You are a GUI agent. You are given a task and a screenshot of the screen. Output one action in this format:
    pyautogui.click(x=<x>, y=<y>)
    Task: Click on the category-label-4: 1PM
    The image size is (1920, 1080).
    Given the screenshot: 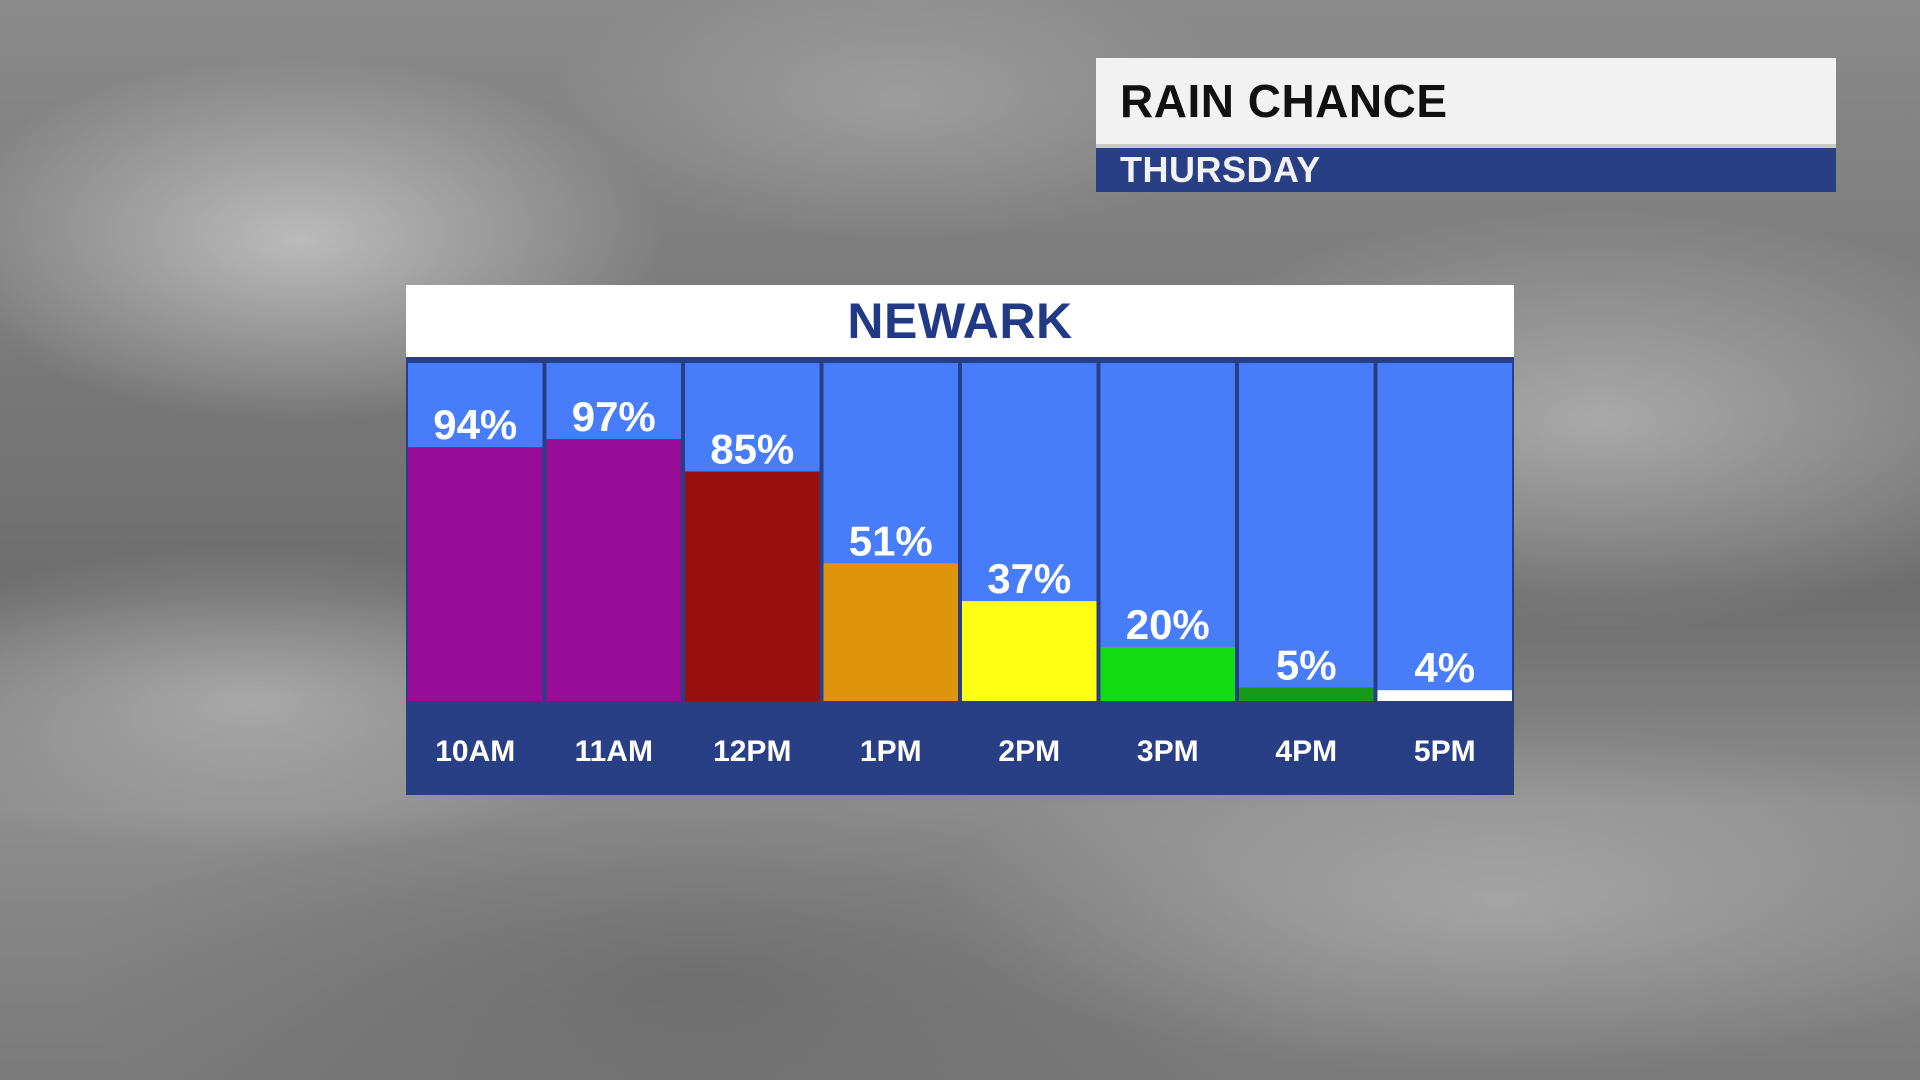 What is the action you would take?
    pyautogui.click(x=891, y=751)
    